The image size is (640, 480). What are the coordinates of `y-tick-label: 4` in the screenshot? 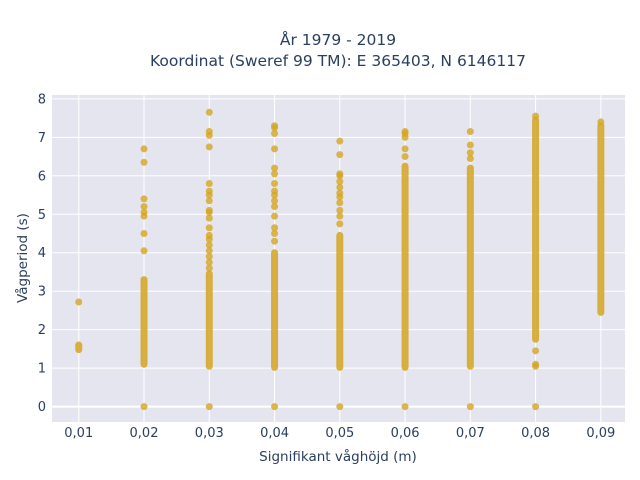 It's located at (42, 253).